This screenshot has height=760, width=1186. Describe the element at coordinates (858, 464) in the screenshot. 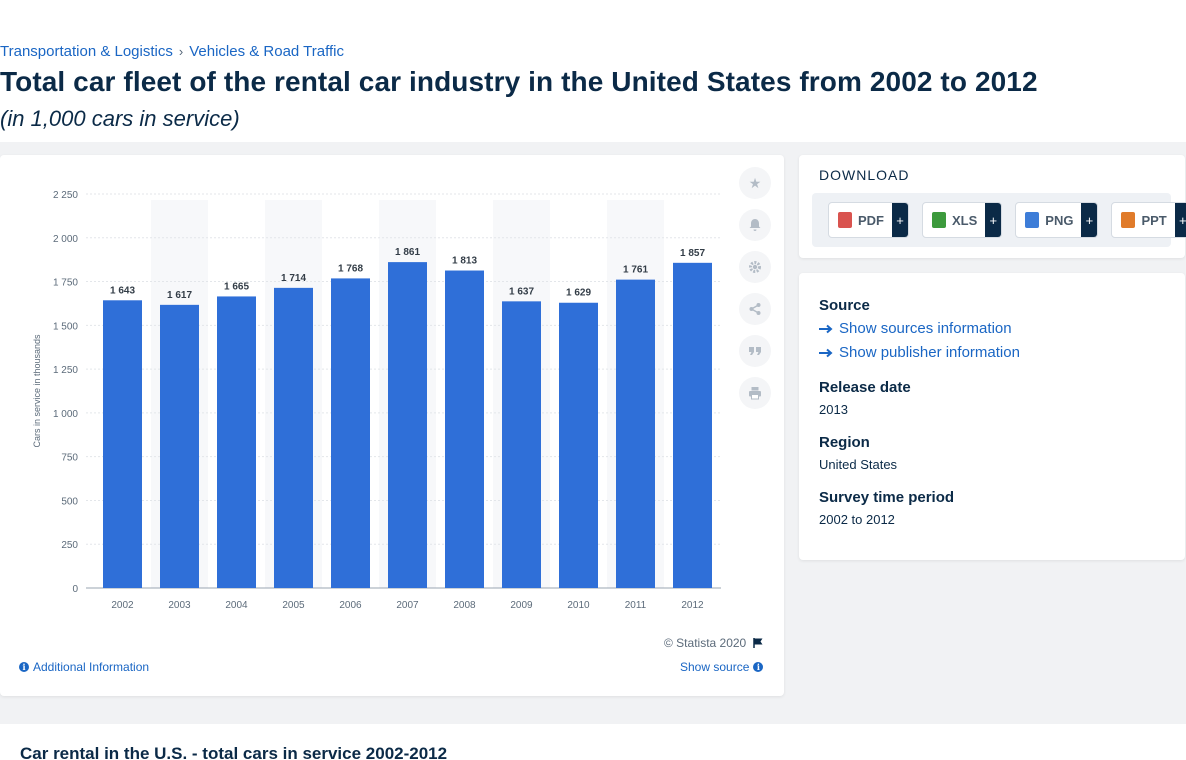

I see `region-value: United States` at that location.